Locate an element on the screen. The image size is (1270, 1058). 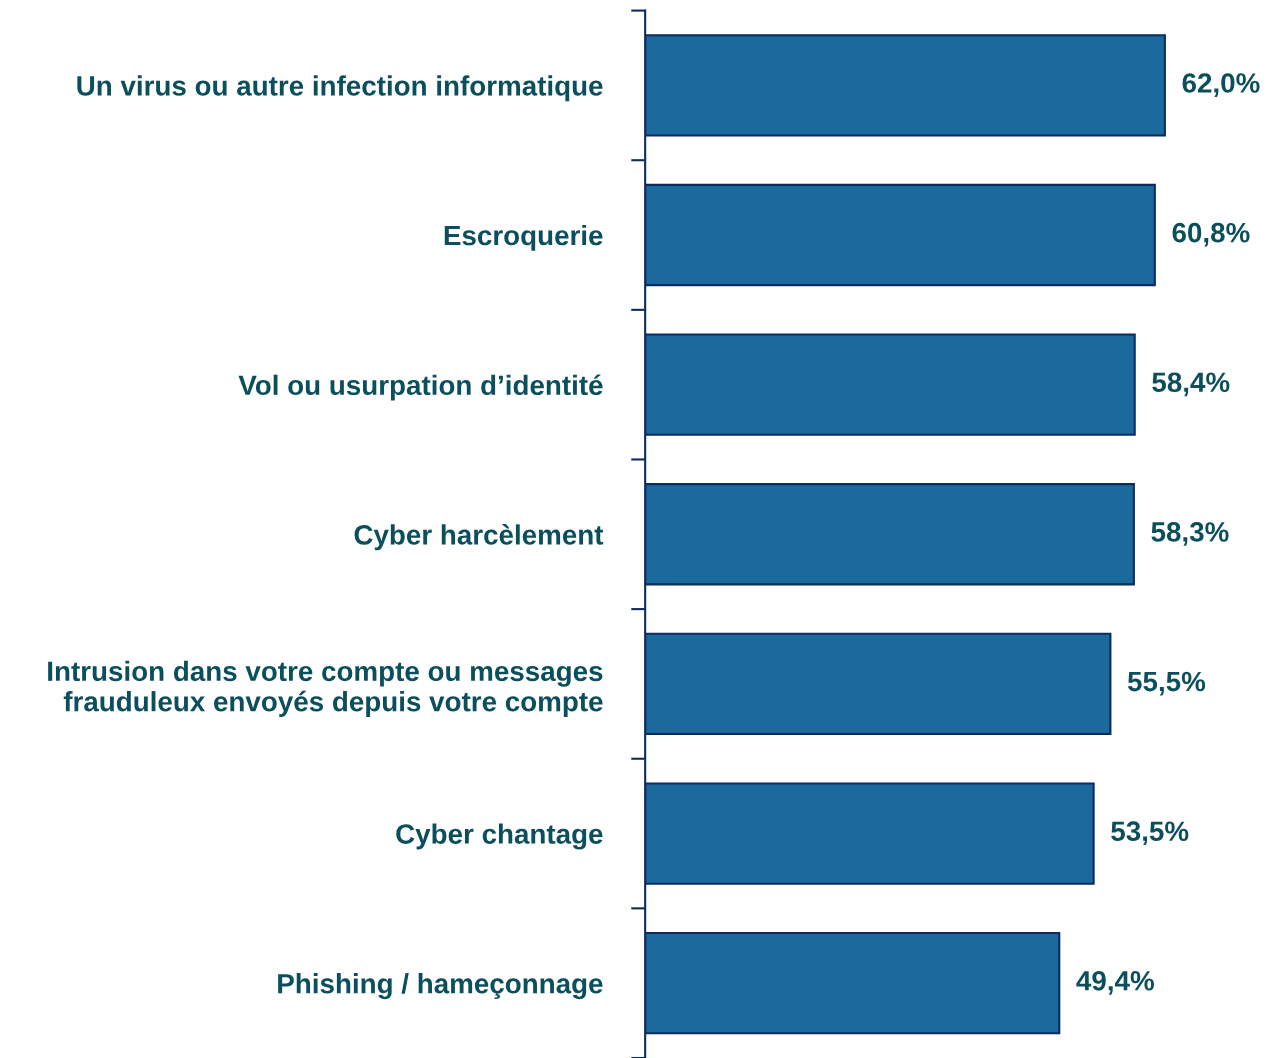
y-tick-label: Escroquerie is located at coordinates (523, 237).